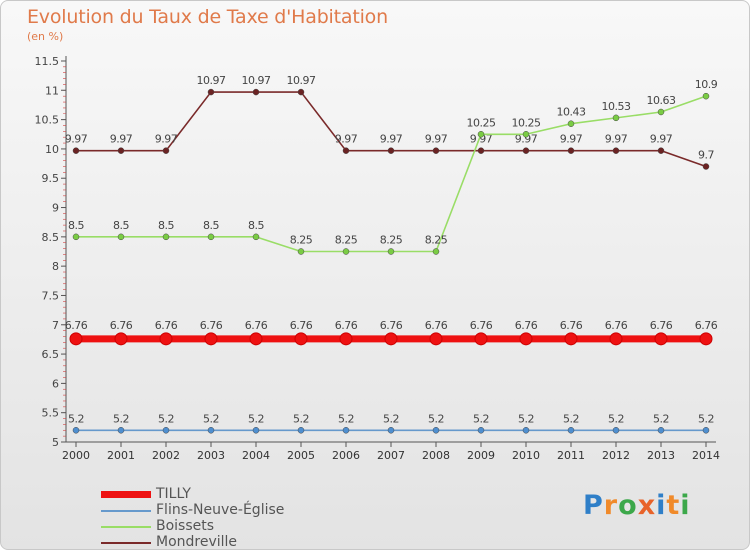 The width and height of the screenshot is (750, 550). What do you see at coordinates (51, 178) in the screenshot?
I see `y-tick-label: 9.5` at bounding box center [51, 178].